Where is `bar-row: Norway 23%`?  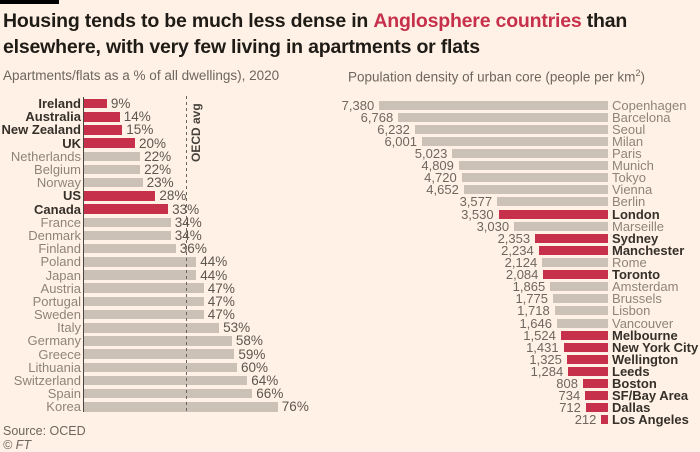
bar-row: Norway 23% is located at coordinates (169, 183).